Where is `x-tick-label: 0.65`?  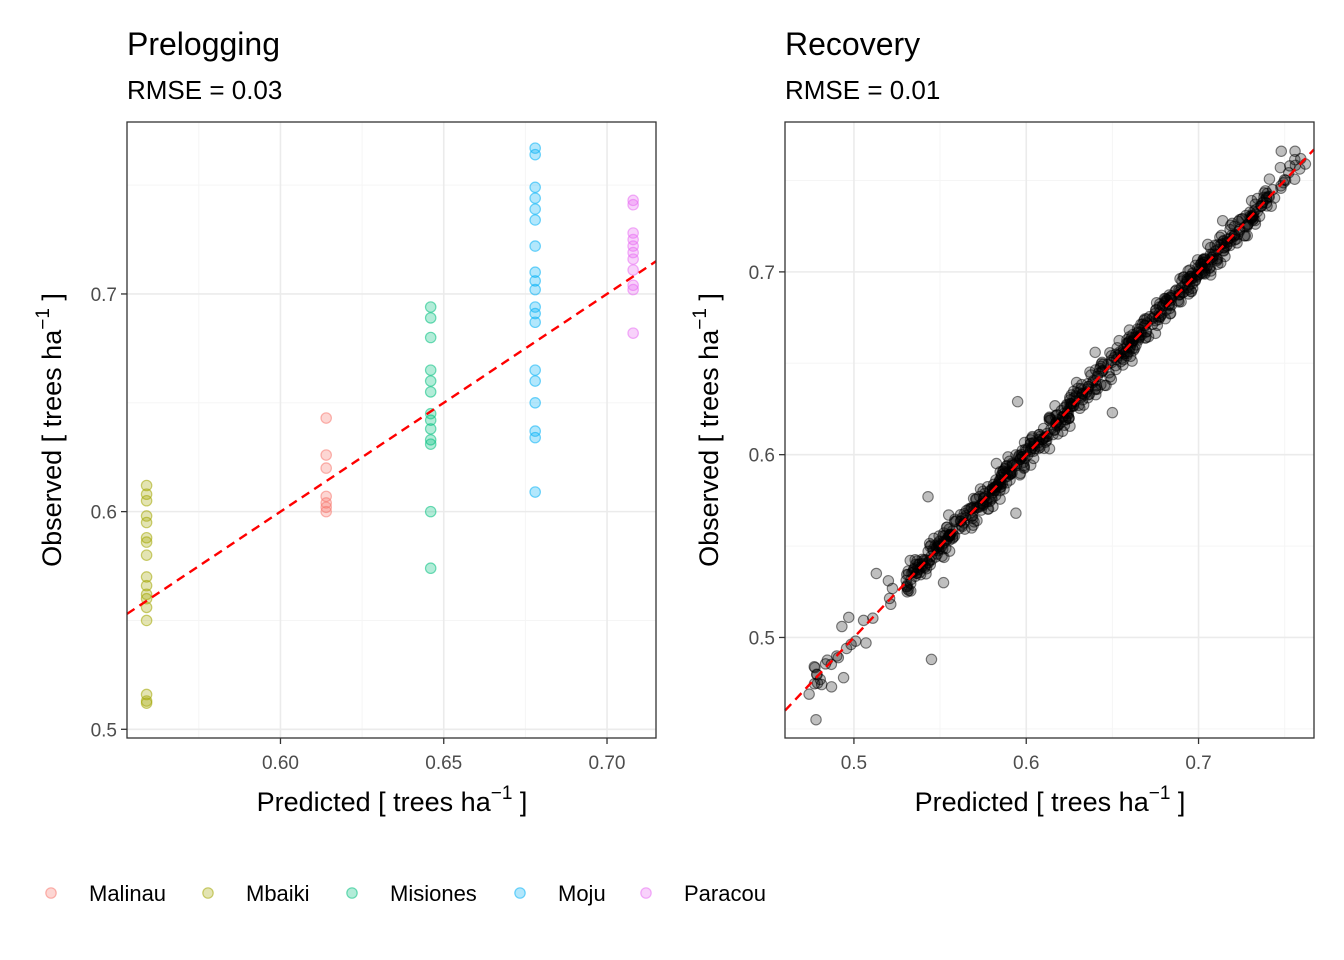 x-tick-label: 0.65 is located at coordinates (443, 763).